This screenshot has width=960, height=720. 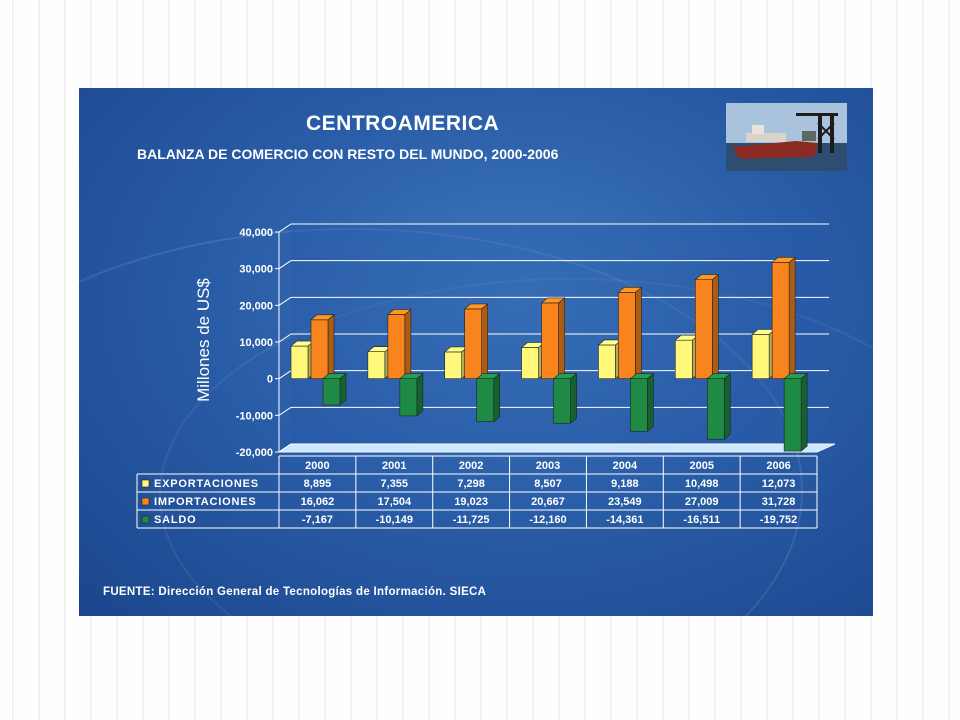 I want to click on x-tick-label: 2005, so click(x=701, y=466).